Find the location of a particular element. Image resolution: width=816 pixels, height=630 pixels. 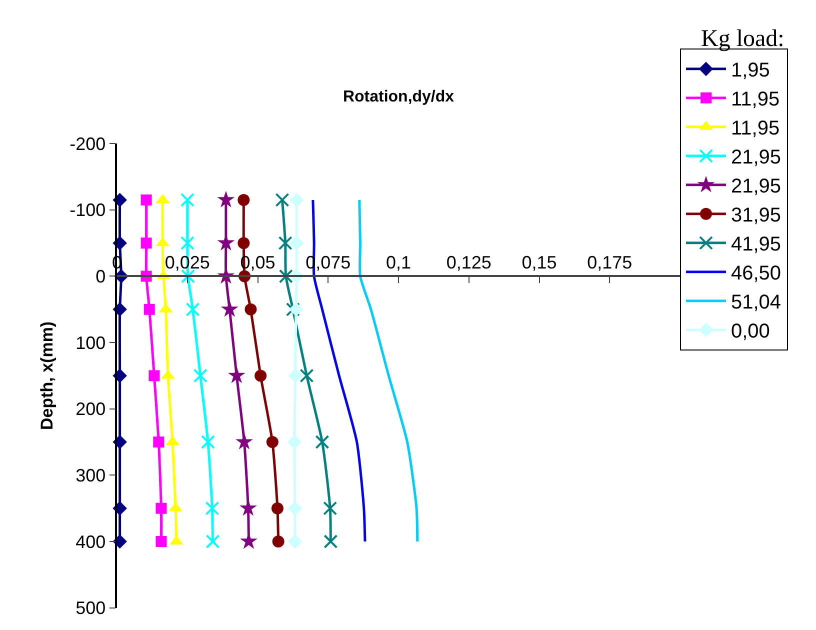

legend-label: 41,95 is located at coordinates (756, 245).